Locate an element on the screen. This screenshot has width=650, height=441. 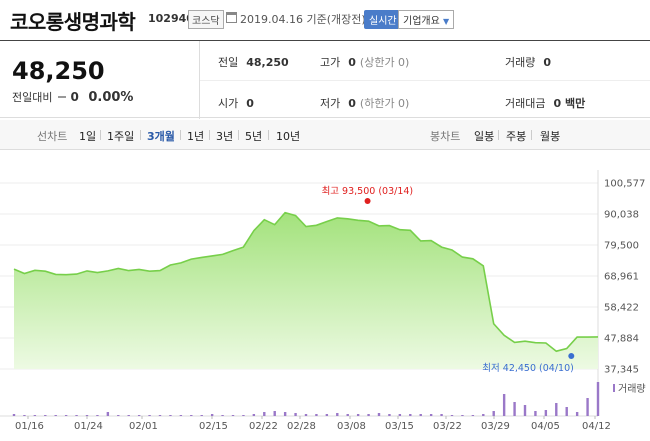
change-percent: 0.00% is located at coordinates (111, 97).